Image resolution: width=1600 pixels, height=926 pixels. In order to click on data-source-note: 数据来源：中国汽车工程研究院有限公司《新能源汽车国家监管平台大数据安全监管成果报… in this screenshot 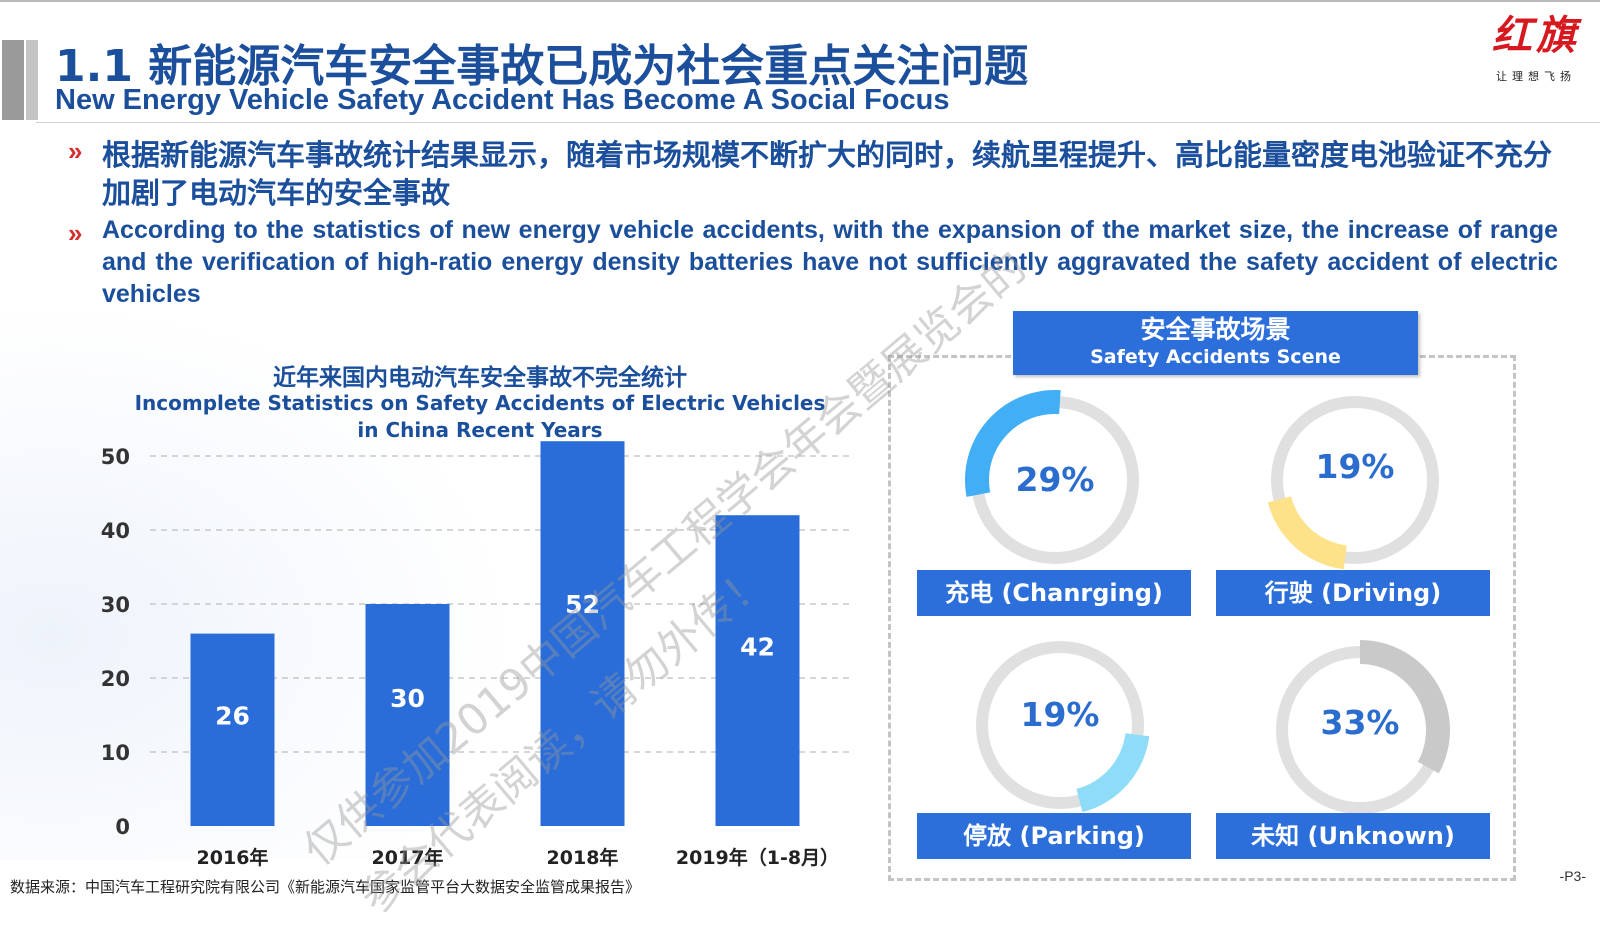, I will do `click(325, 887)`.